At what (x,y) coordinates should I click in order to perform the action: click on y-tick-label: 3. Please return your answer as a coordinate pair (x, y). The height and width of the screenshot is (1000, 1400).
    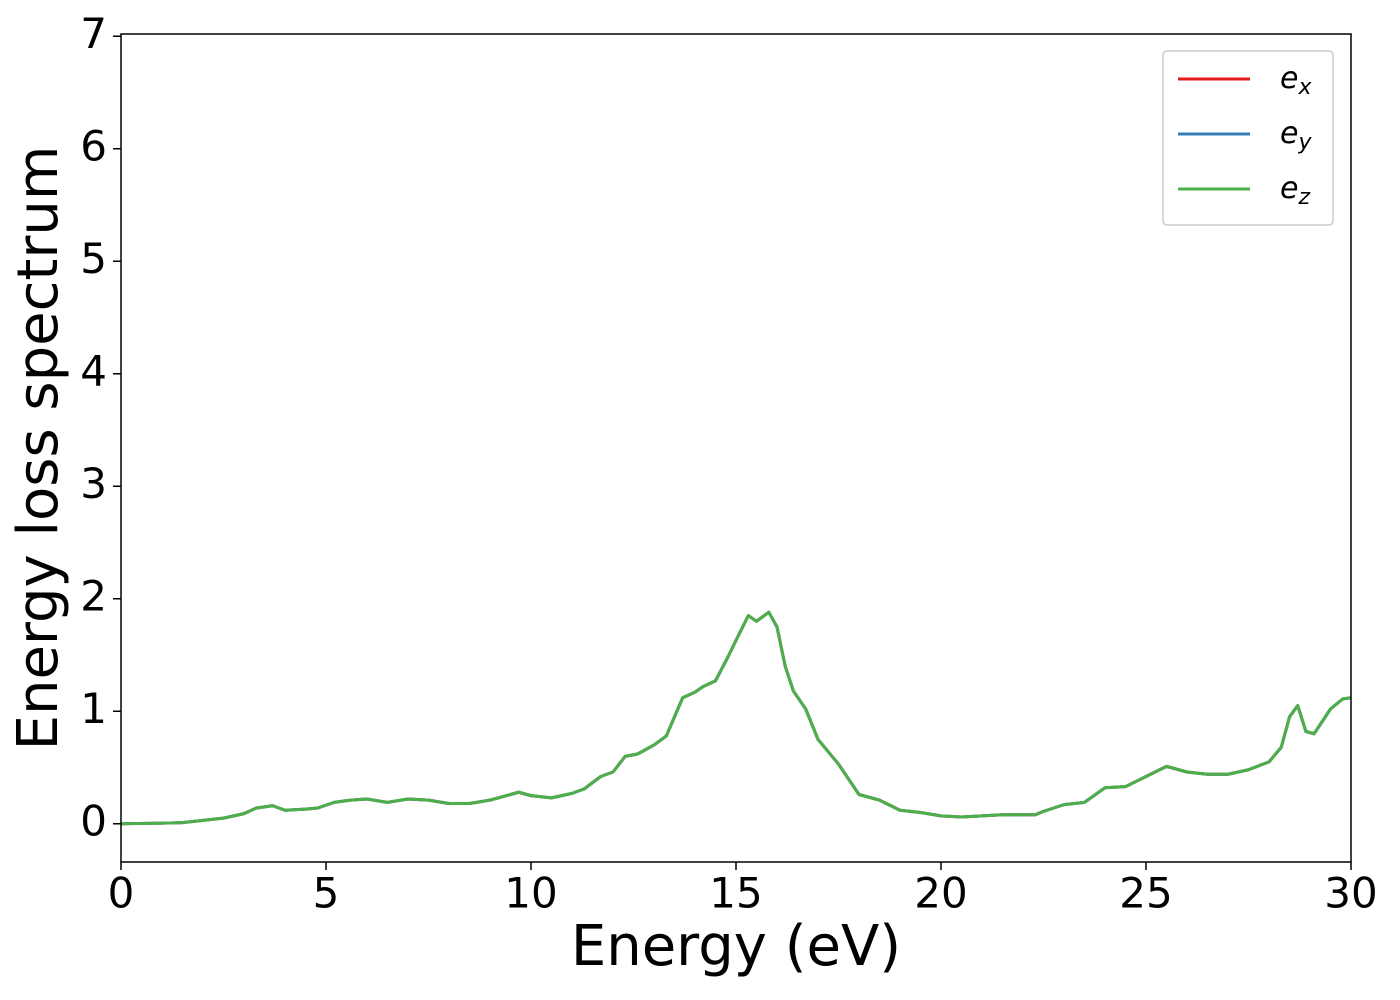
    Looking at the image, I should click on (93, 483).